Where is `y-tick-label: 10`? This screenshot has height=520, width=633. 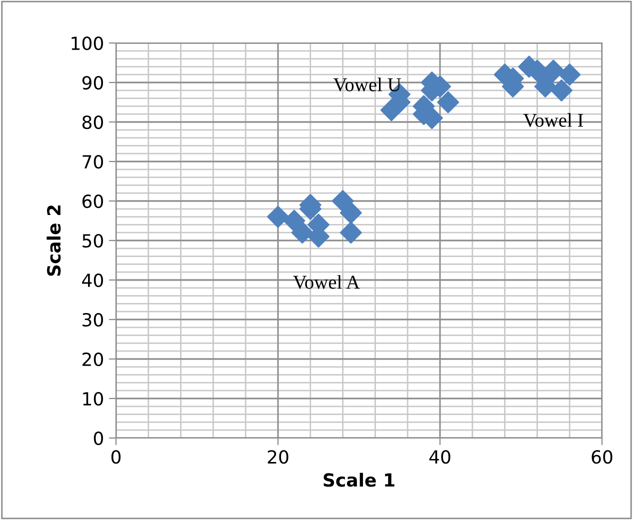 y-tick-label: 10 is located at coordinates (93, 399).